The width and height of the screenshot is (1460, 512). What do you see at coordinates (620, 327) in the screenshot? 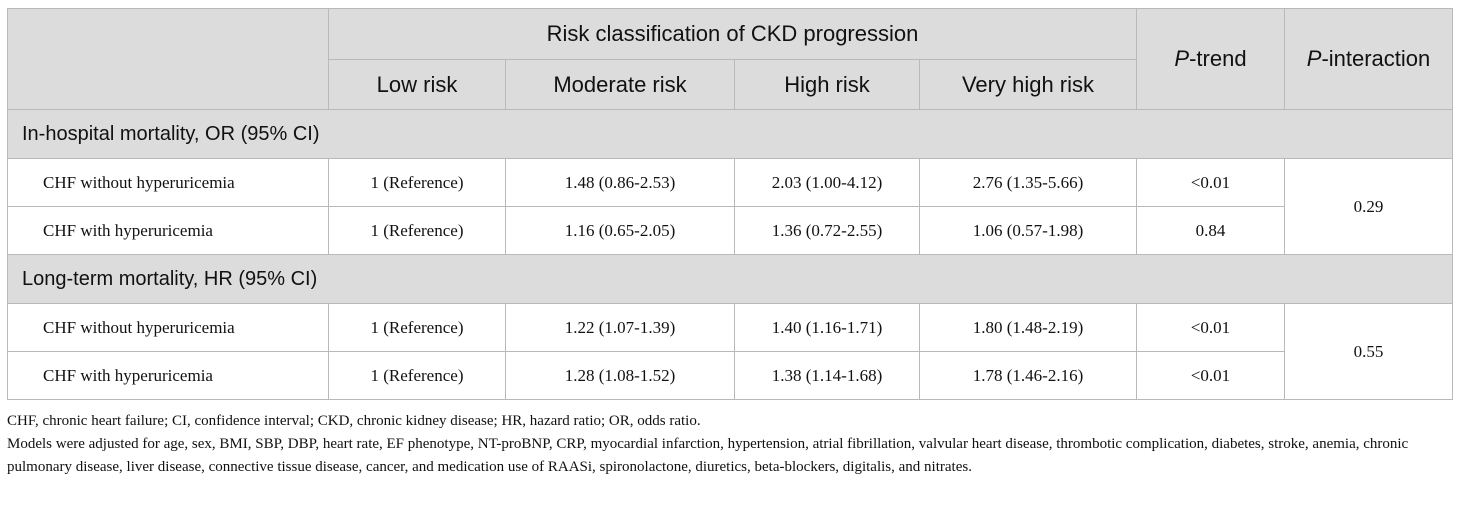
I see `cell-moderate-risk: 1.22 (1.07-1.39)` at bounding box center [620, 327].